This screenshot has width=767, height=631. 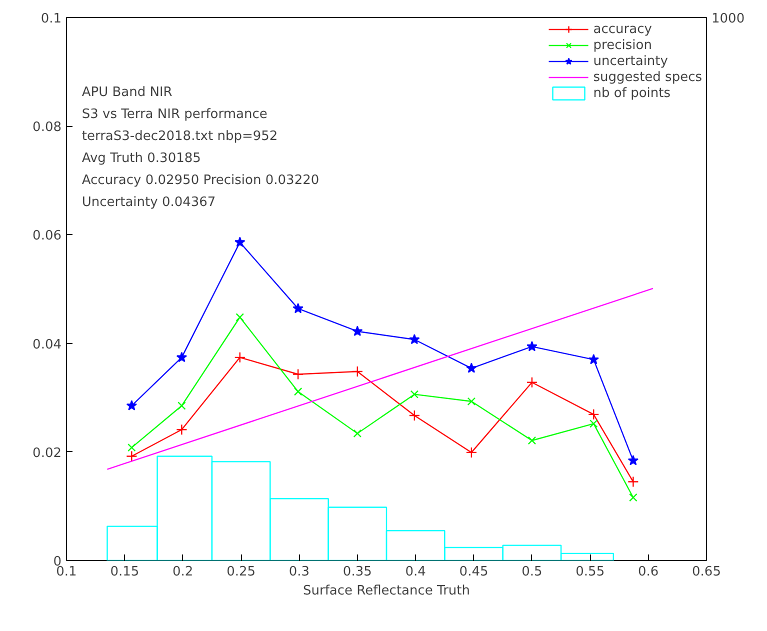 What do you see at coordinates (183, 572) in the screenshot?
I see `x-tick-label: 0.2` at bounding box center [183, 572].